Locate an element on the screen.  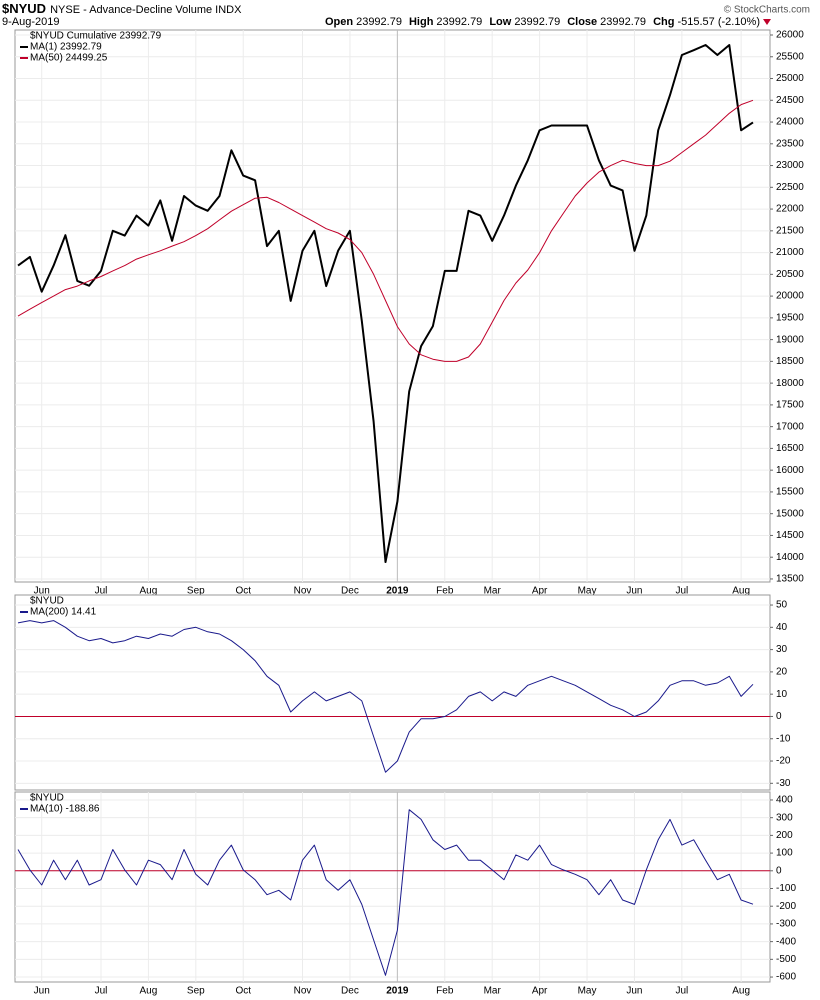
y-tick-label: 15500 is located at coordinates (790, 492).